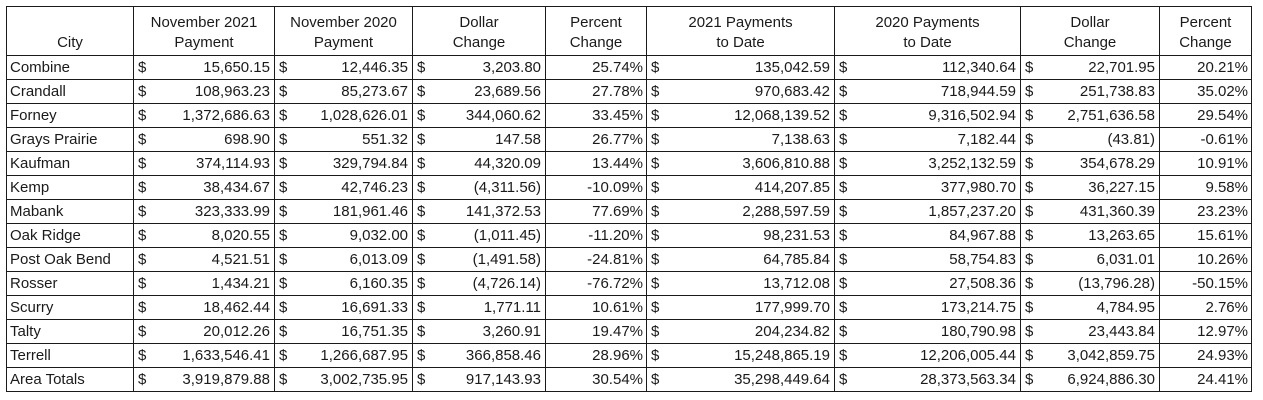  I want to click on nov2021-cell: $8,020.55, so click(204, 235).